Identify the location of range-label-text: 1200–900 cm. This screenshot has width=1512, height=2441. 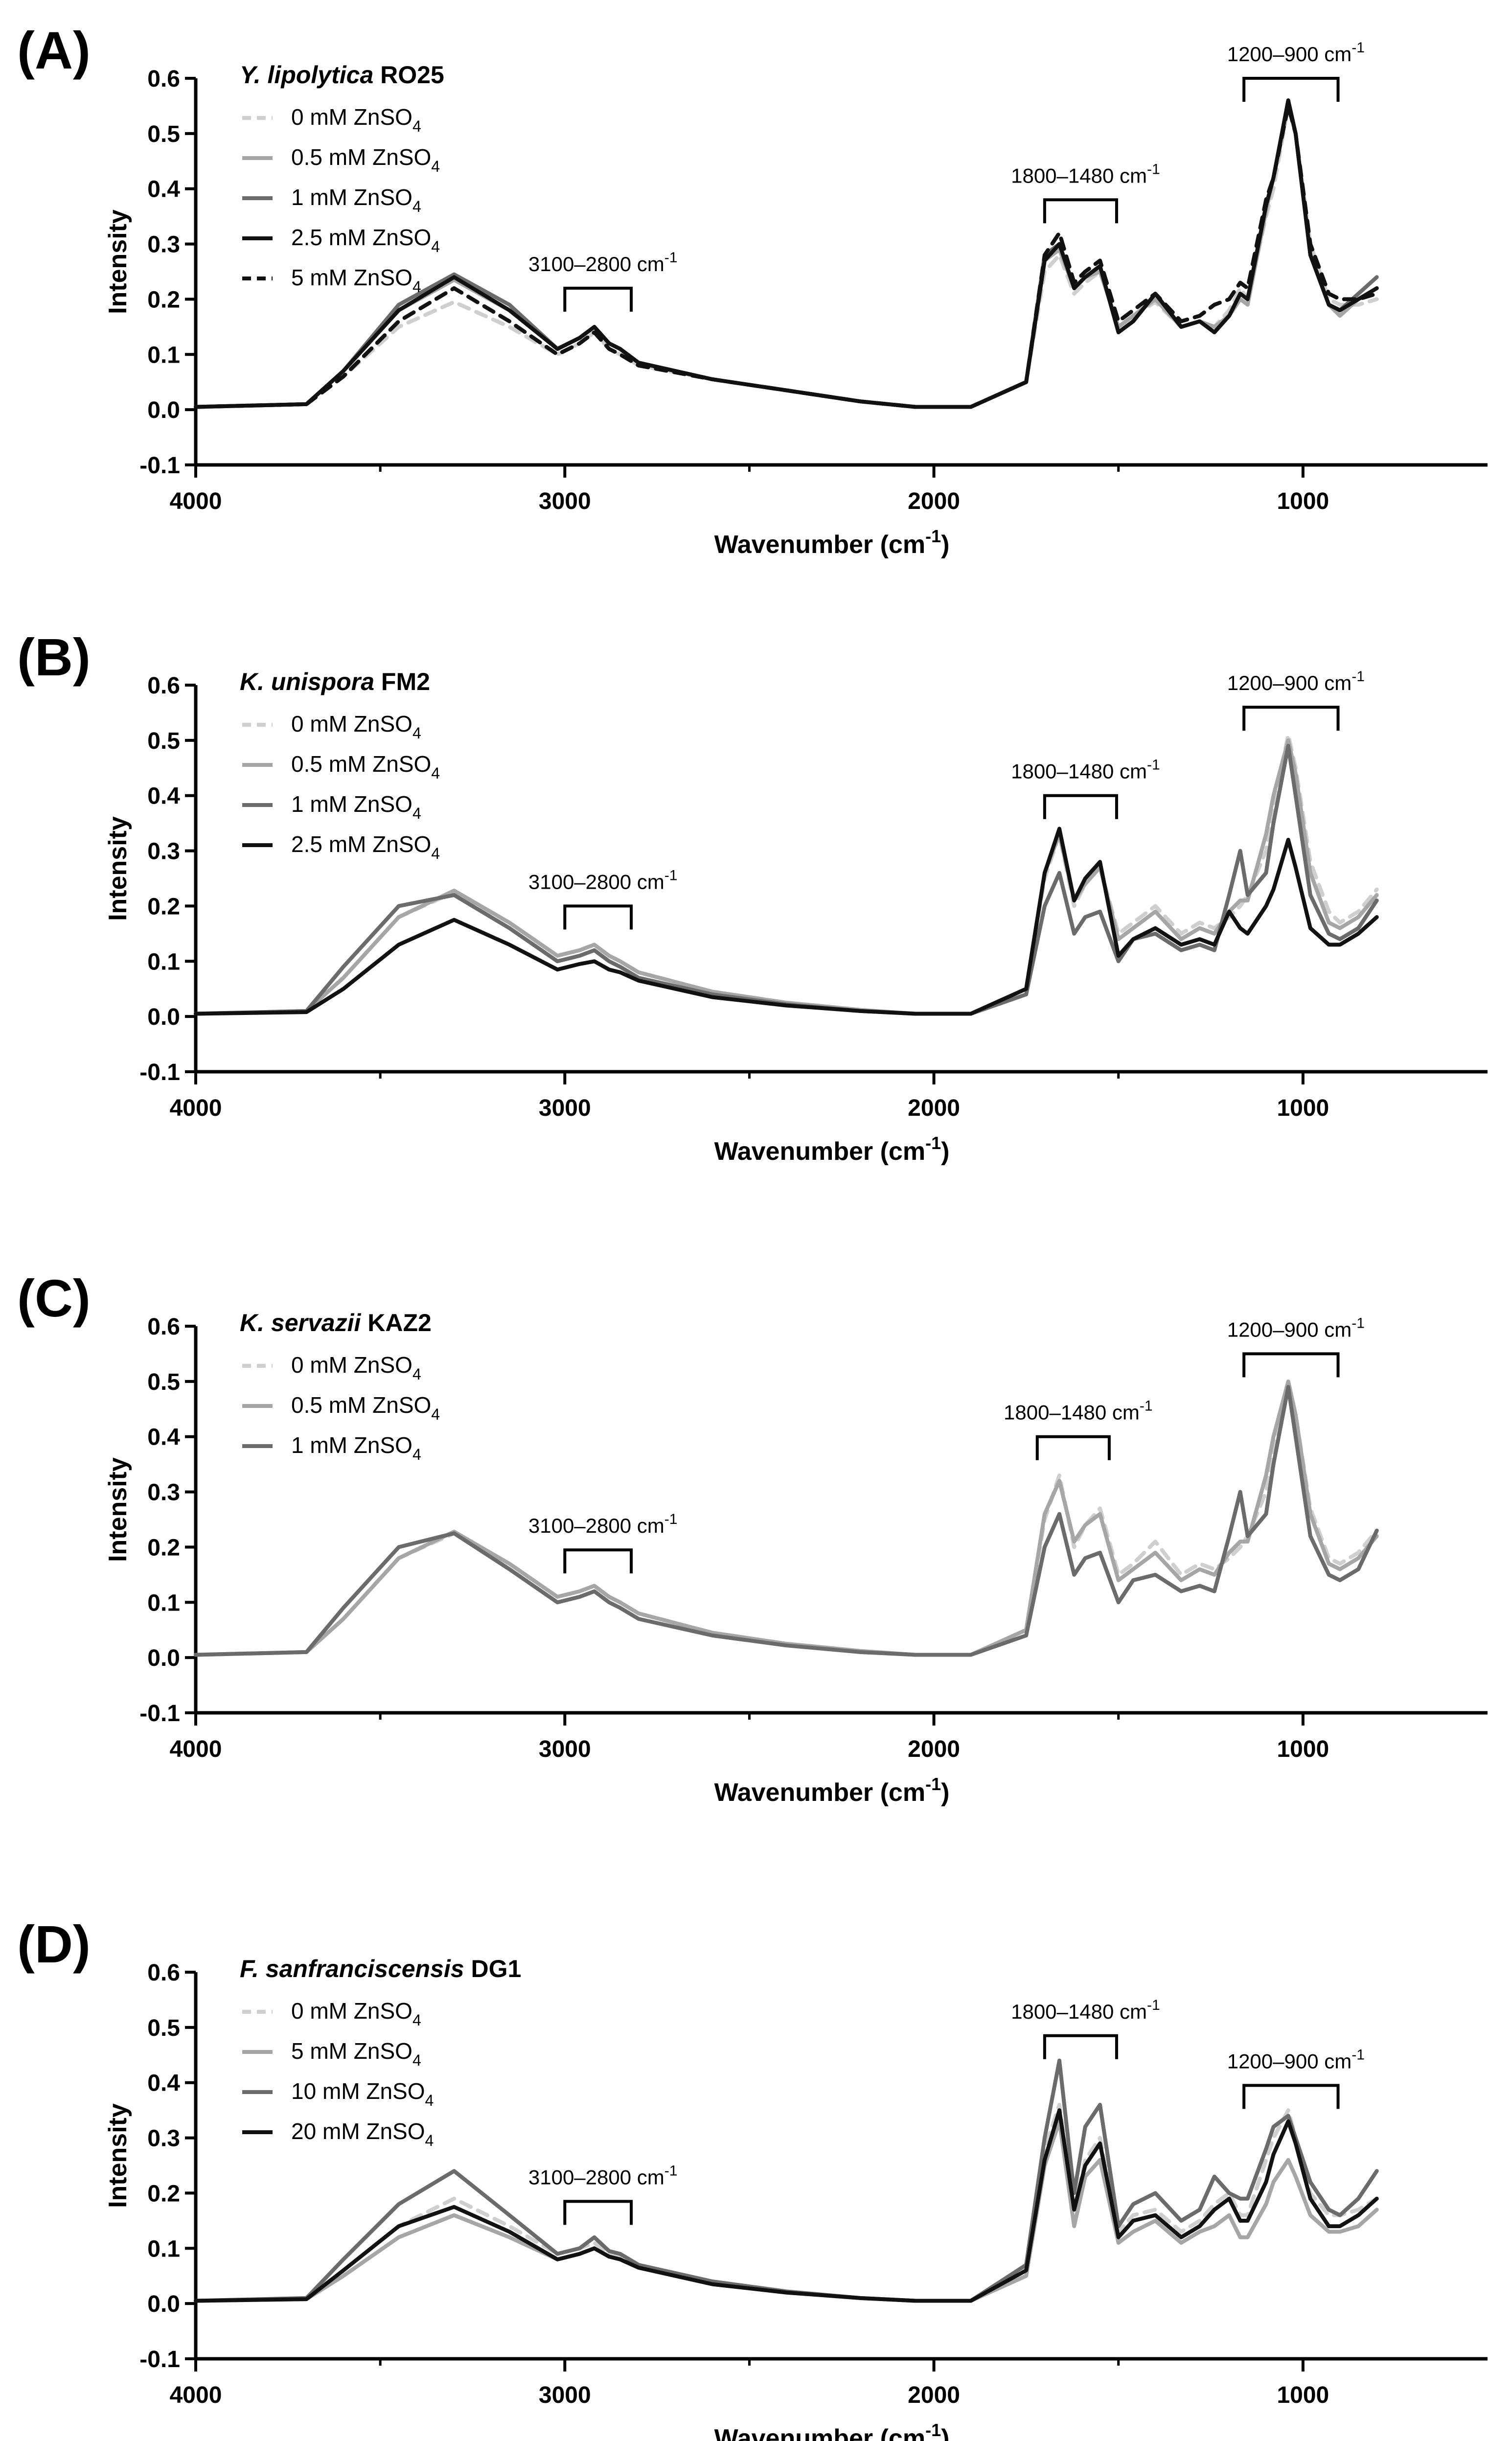
(1289, 2061).